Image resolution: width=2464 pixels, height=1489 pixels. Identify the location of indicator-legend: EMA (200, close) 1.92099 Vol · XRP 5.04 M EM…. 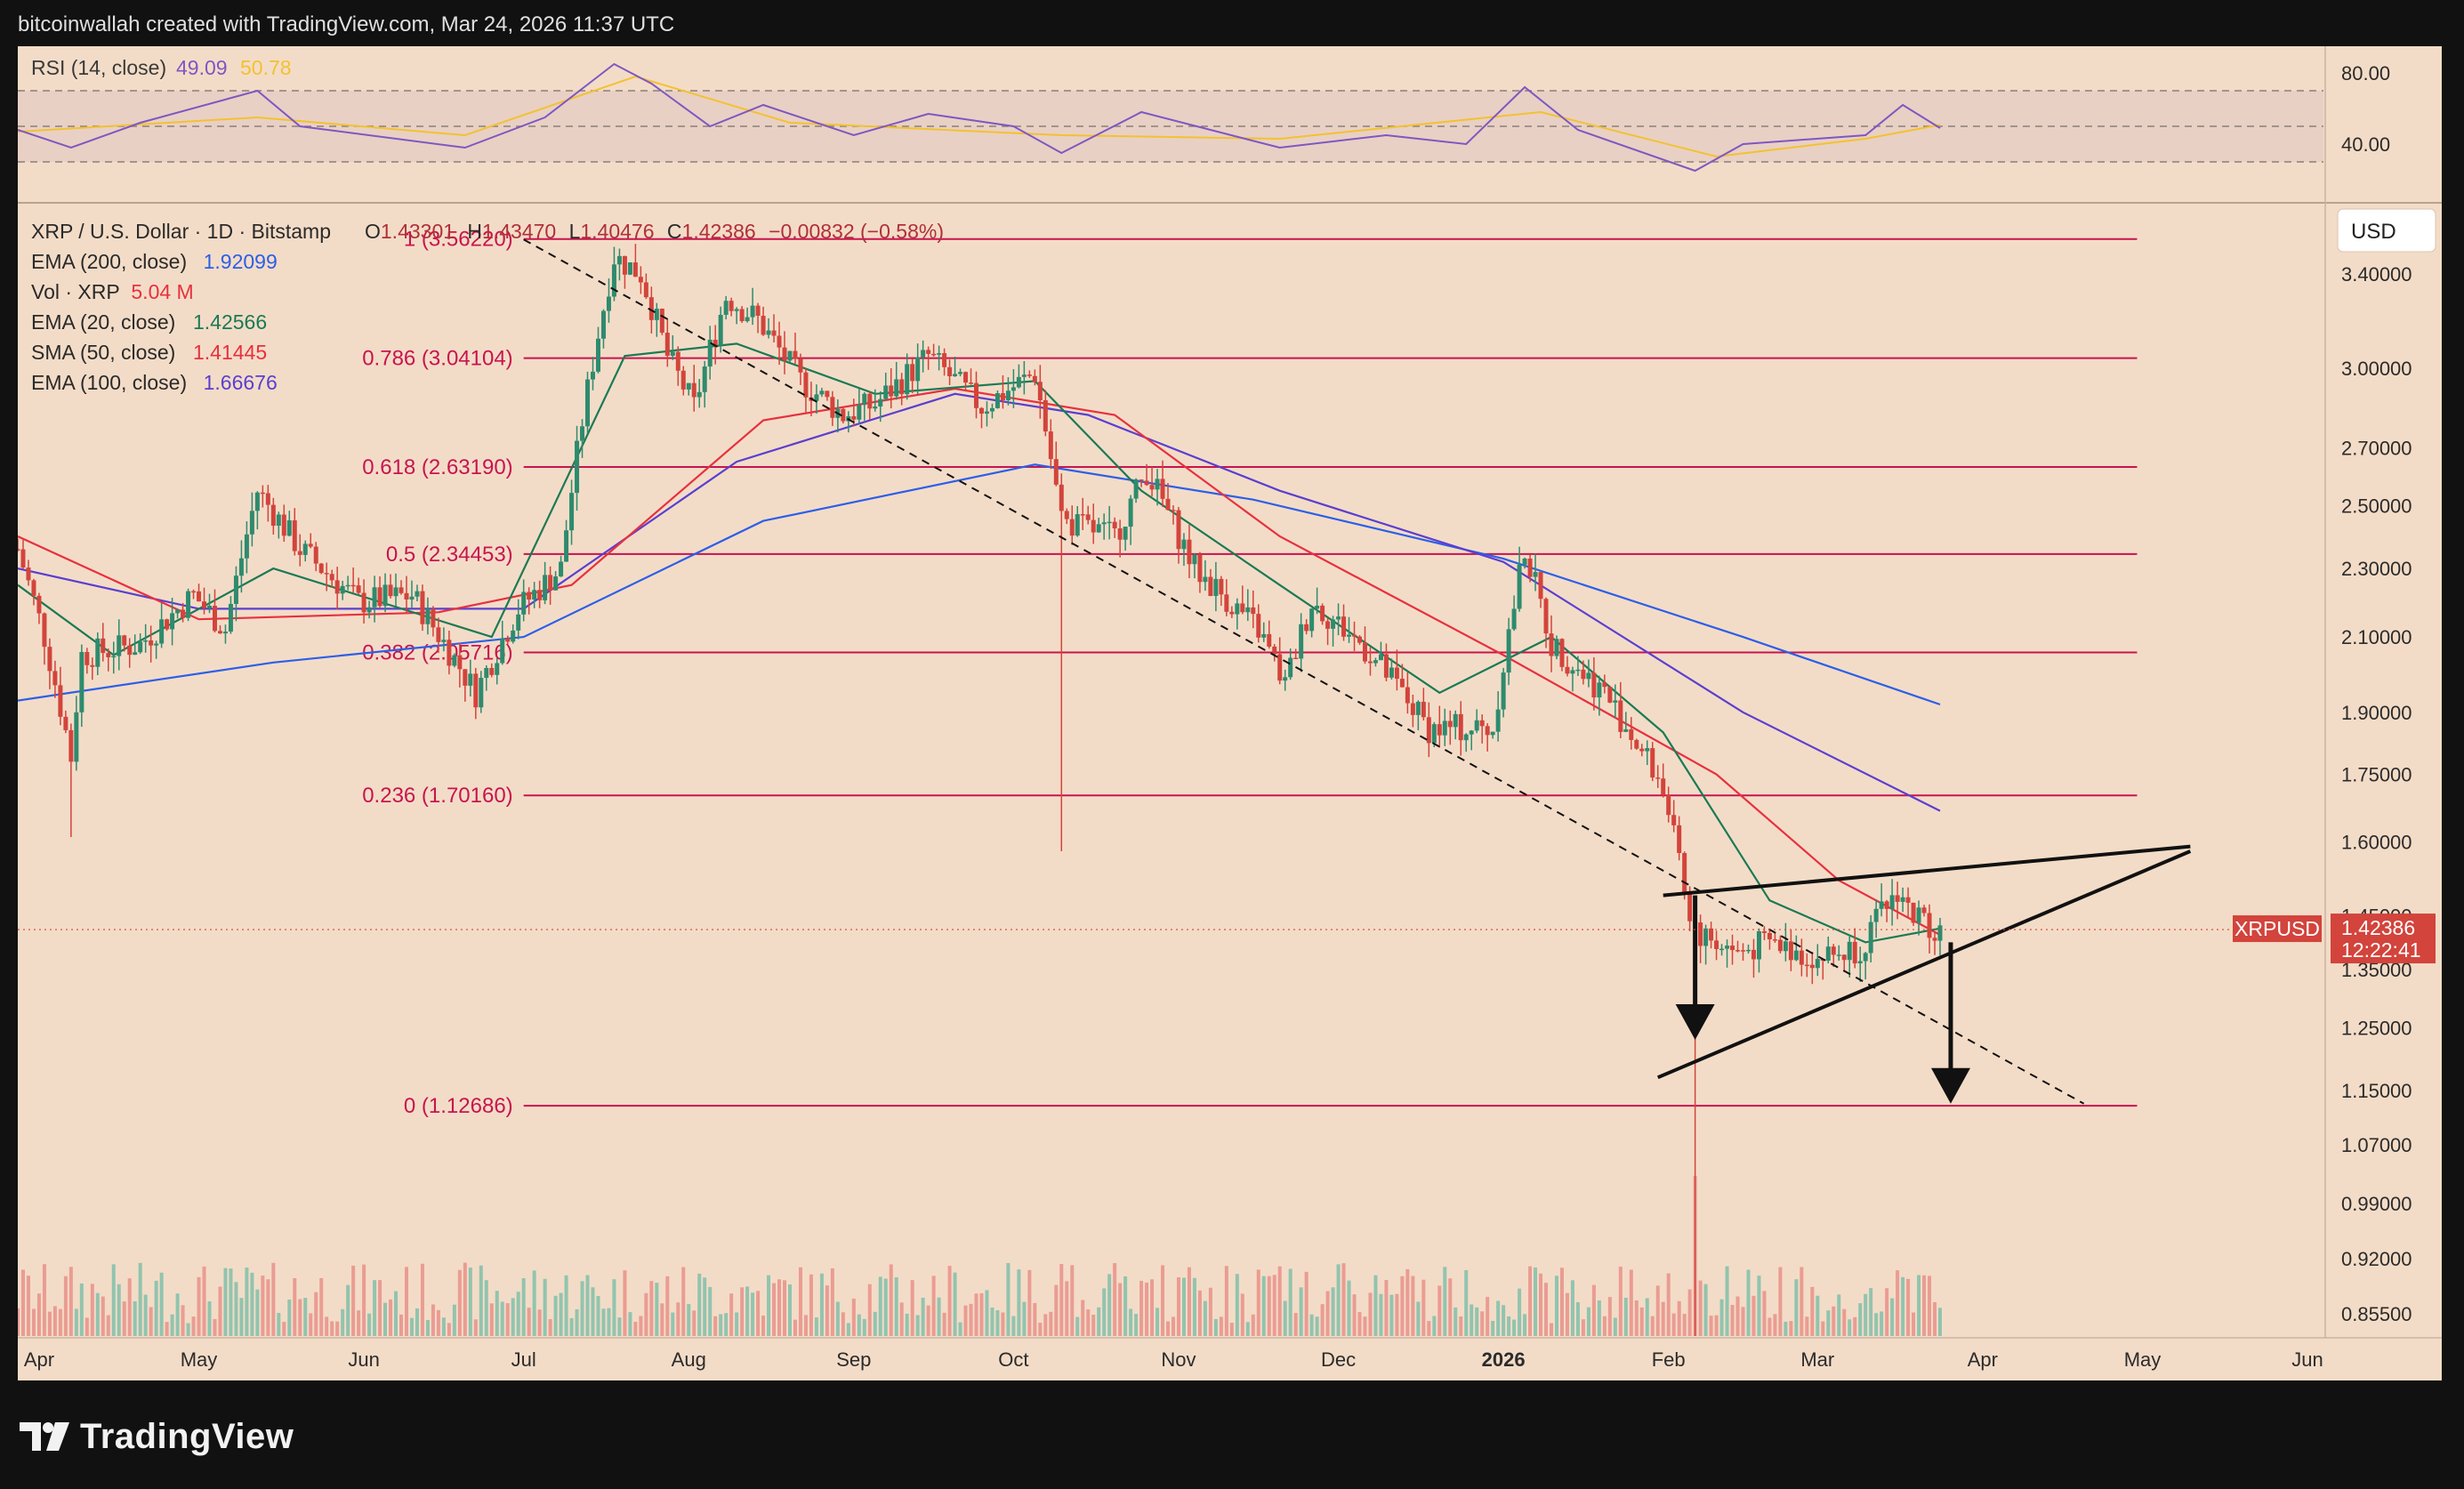
(154, 322).